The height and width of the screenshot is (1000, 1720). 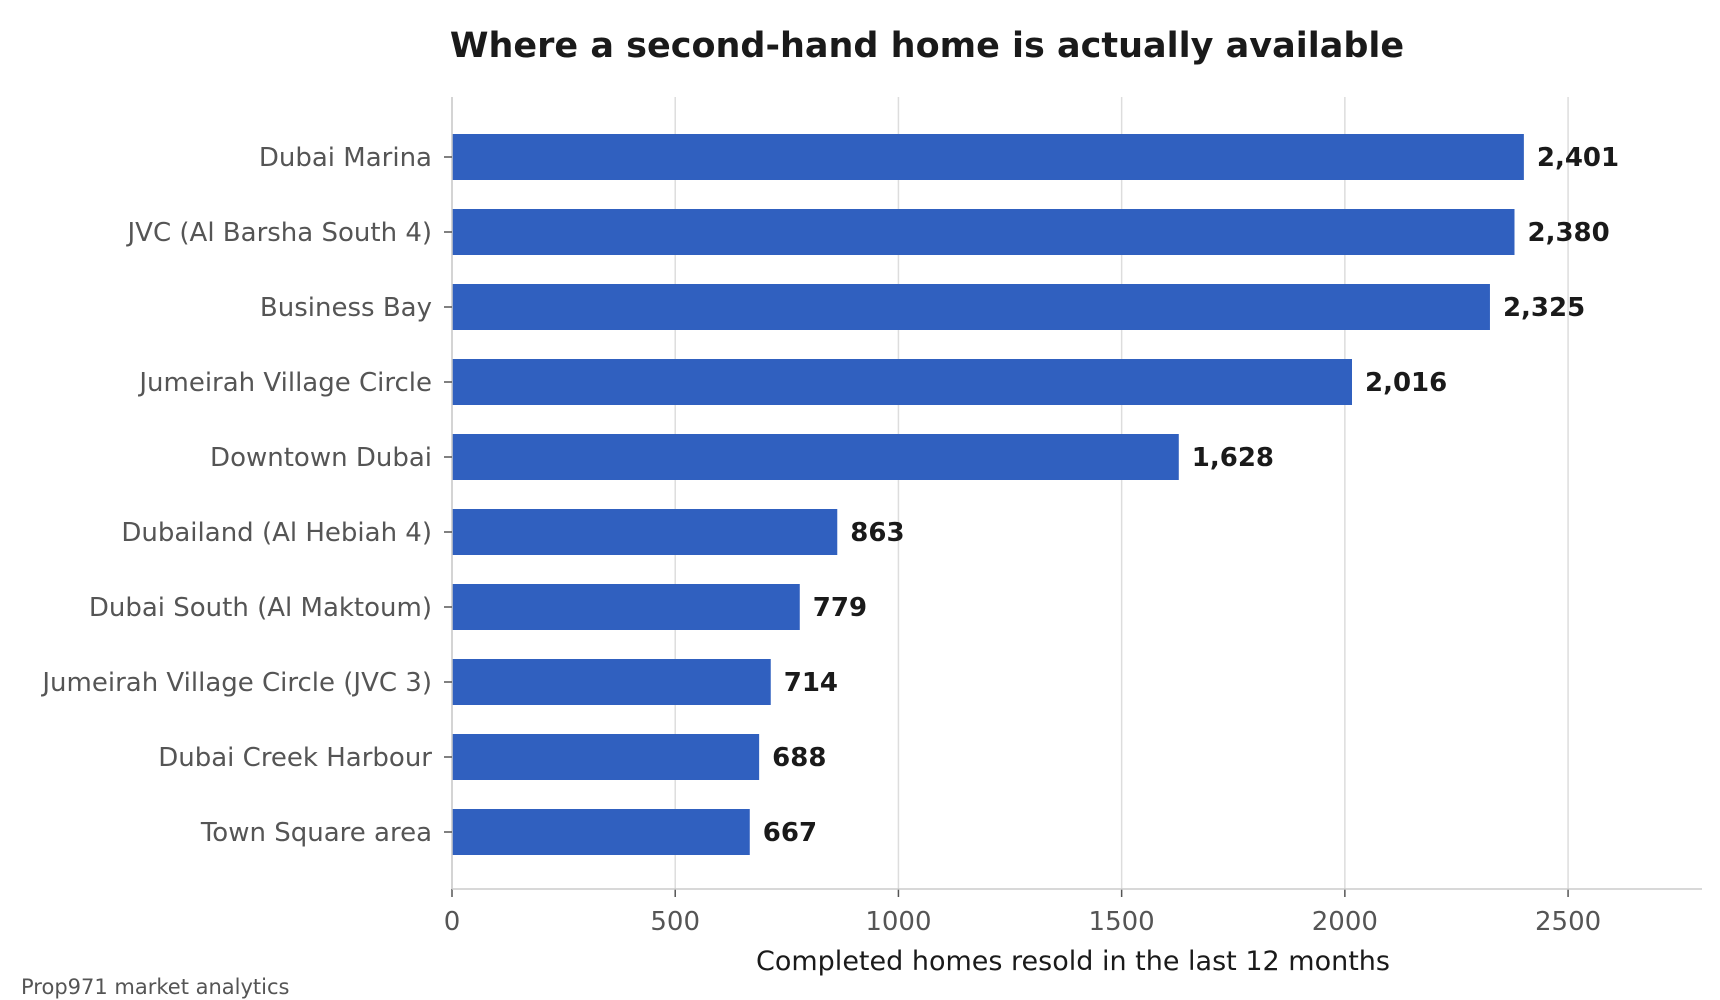 I want to click on x-tick-label: 1000, so click(x=898, y=922).